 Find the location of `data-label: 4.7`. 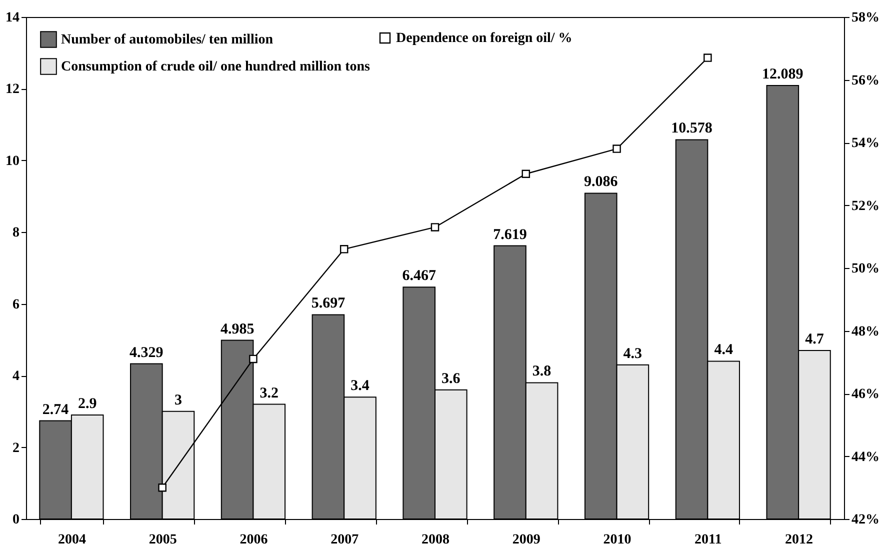

data-label: 4.7 is located at coordinates (814, 339).